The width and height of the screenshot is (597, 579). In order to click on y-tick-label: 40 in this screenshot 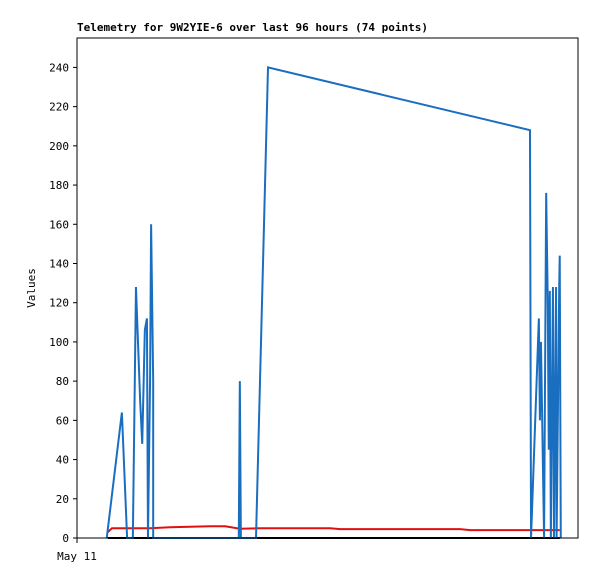, I will do `click(62, 460)`.